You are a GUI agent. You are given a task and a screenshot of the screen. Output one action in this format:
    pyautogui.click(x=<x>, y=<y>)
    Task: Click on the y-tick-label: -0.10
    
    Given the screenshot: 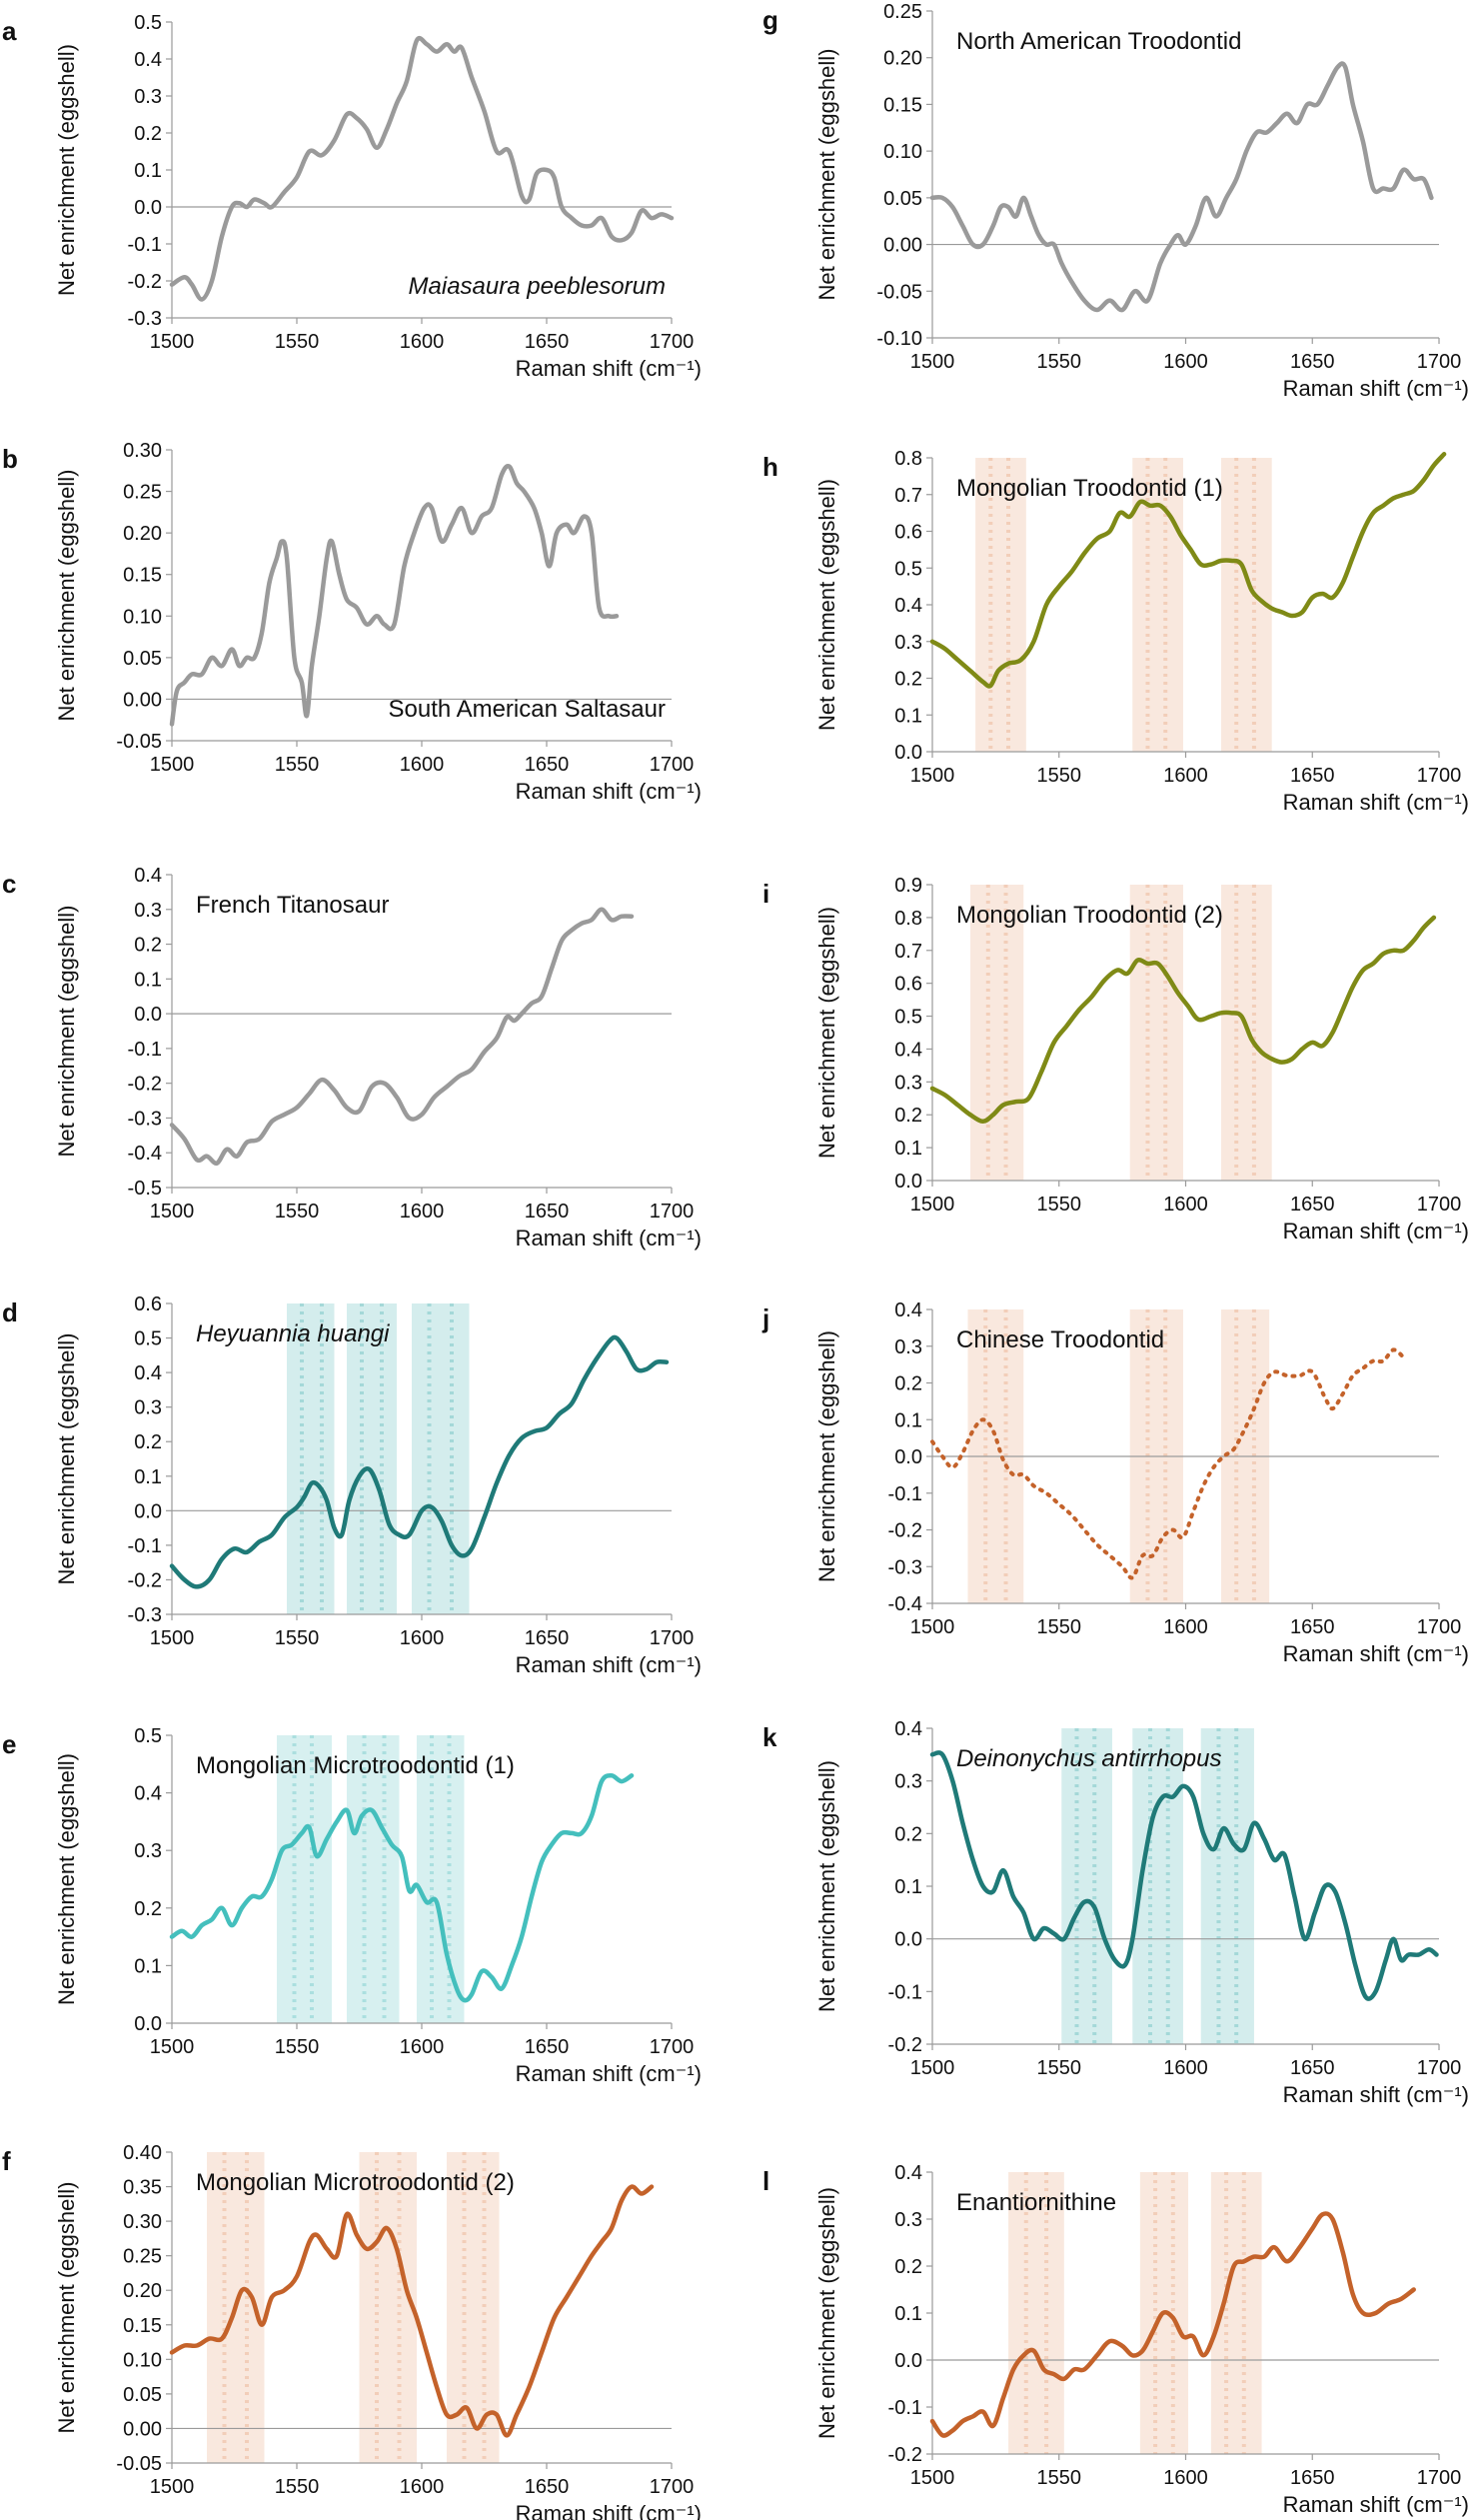 What is the action you would take?
    pyautogui.click(x=899, y=339)
    